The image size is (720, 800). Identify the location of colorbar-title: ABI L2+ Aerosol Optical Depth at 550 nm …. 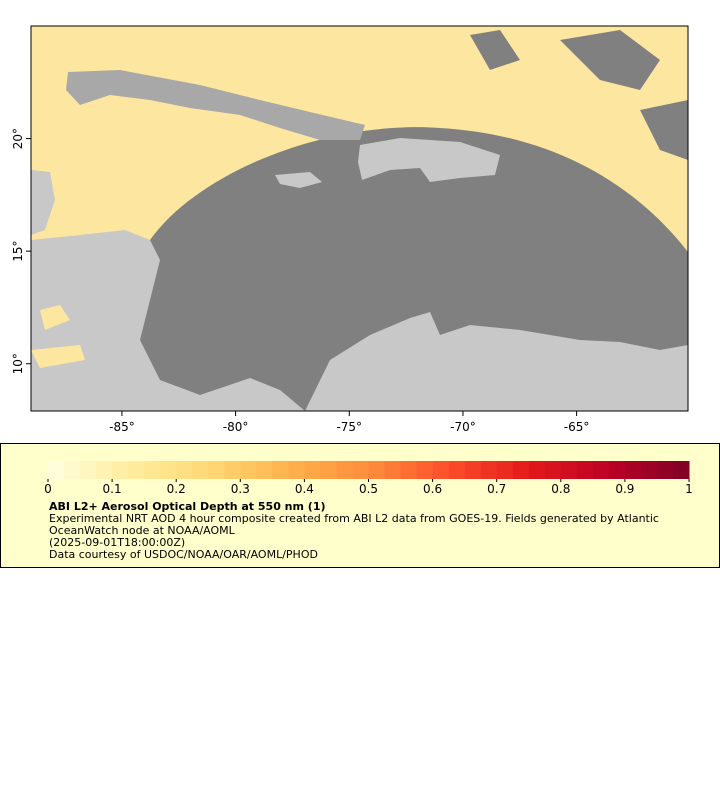
(187, 506).